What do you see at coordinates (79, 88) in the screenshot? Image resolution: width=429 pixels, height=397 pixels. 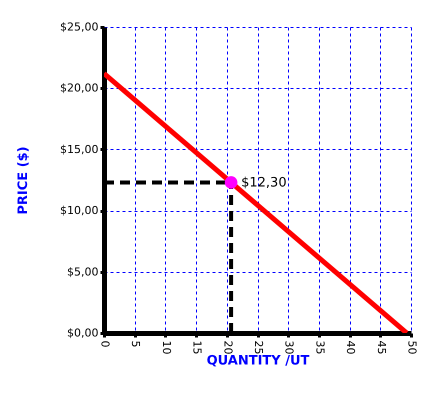 I see `y-tick-label: $20,00` at bounding box center [79, 88].